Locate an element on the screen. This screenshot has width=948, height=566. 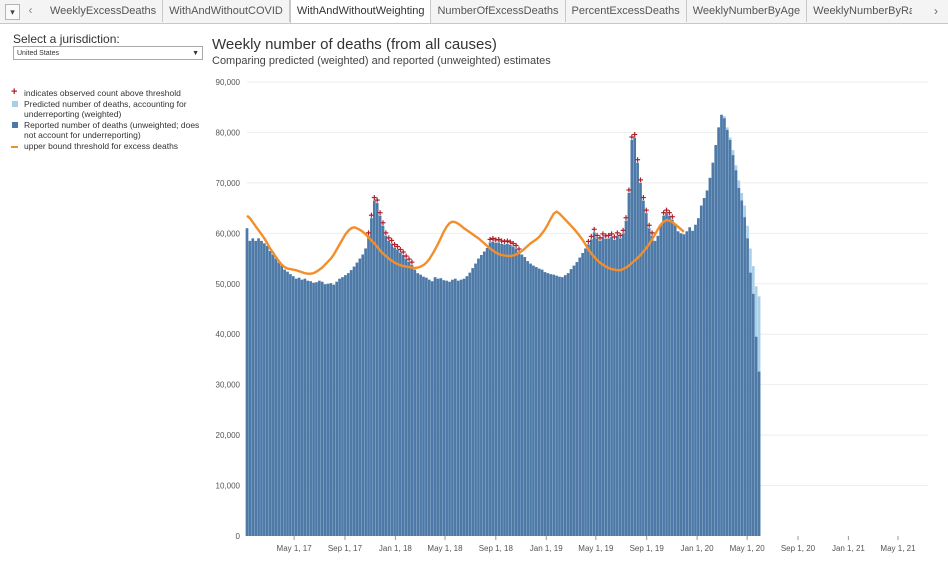
y-tick-label: 40,000 is located at coordinates (228, 334).